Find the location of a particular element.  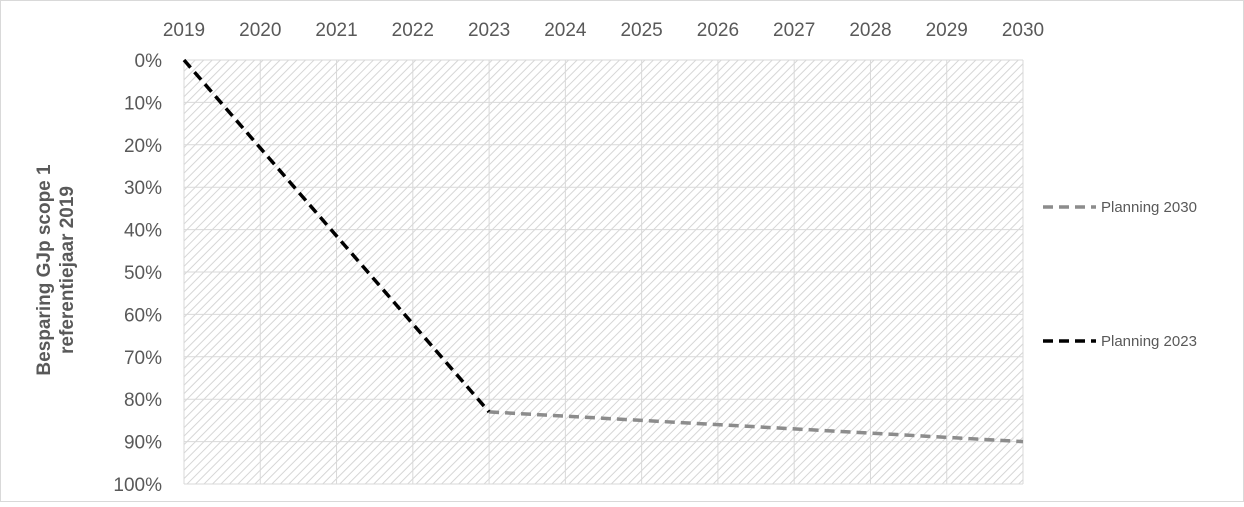

y-tick-label: 10% is located at coordinates (143, 103).